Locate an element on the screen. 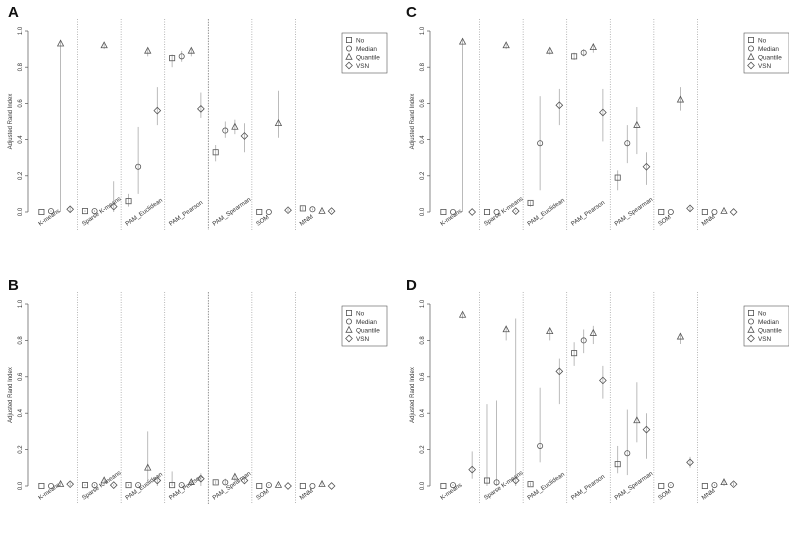 The image size is (789, 540). y-tick-label: 0.8 is located at coordinates (423, 340).